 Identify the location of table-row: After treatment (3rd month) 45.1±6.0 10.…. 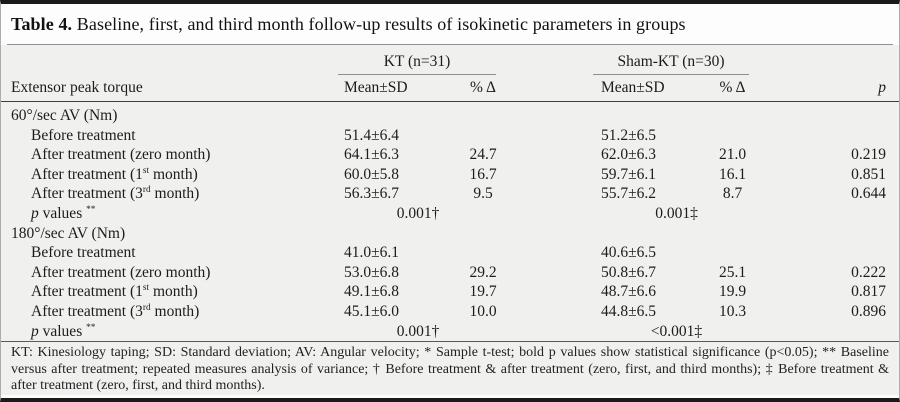
(450, 312).